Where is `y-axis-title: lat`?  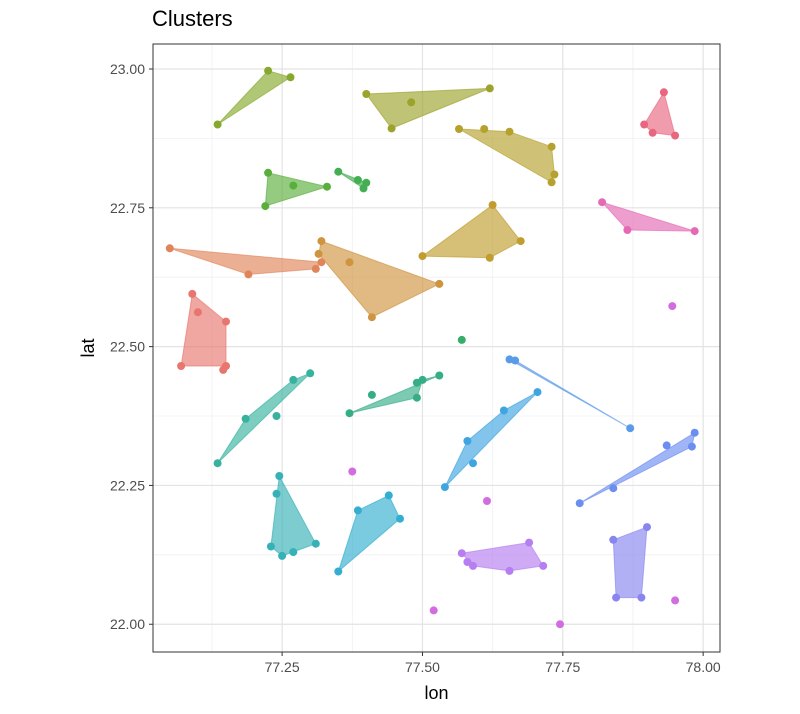 y-axis-title: lat is located at coordinates (88, 347).